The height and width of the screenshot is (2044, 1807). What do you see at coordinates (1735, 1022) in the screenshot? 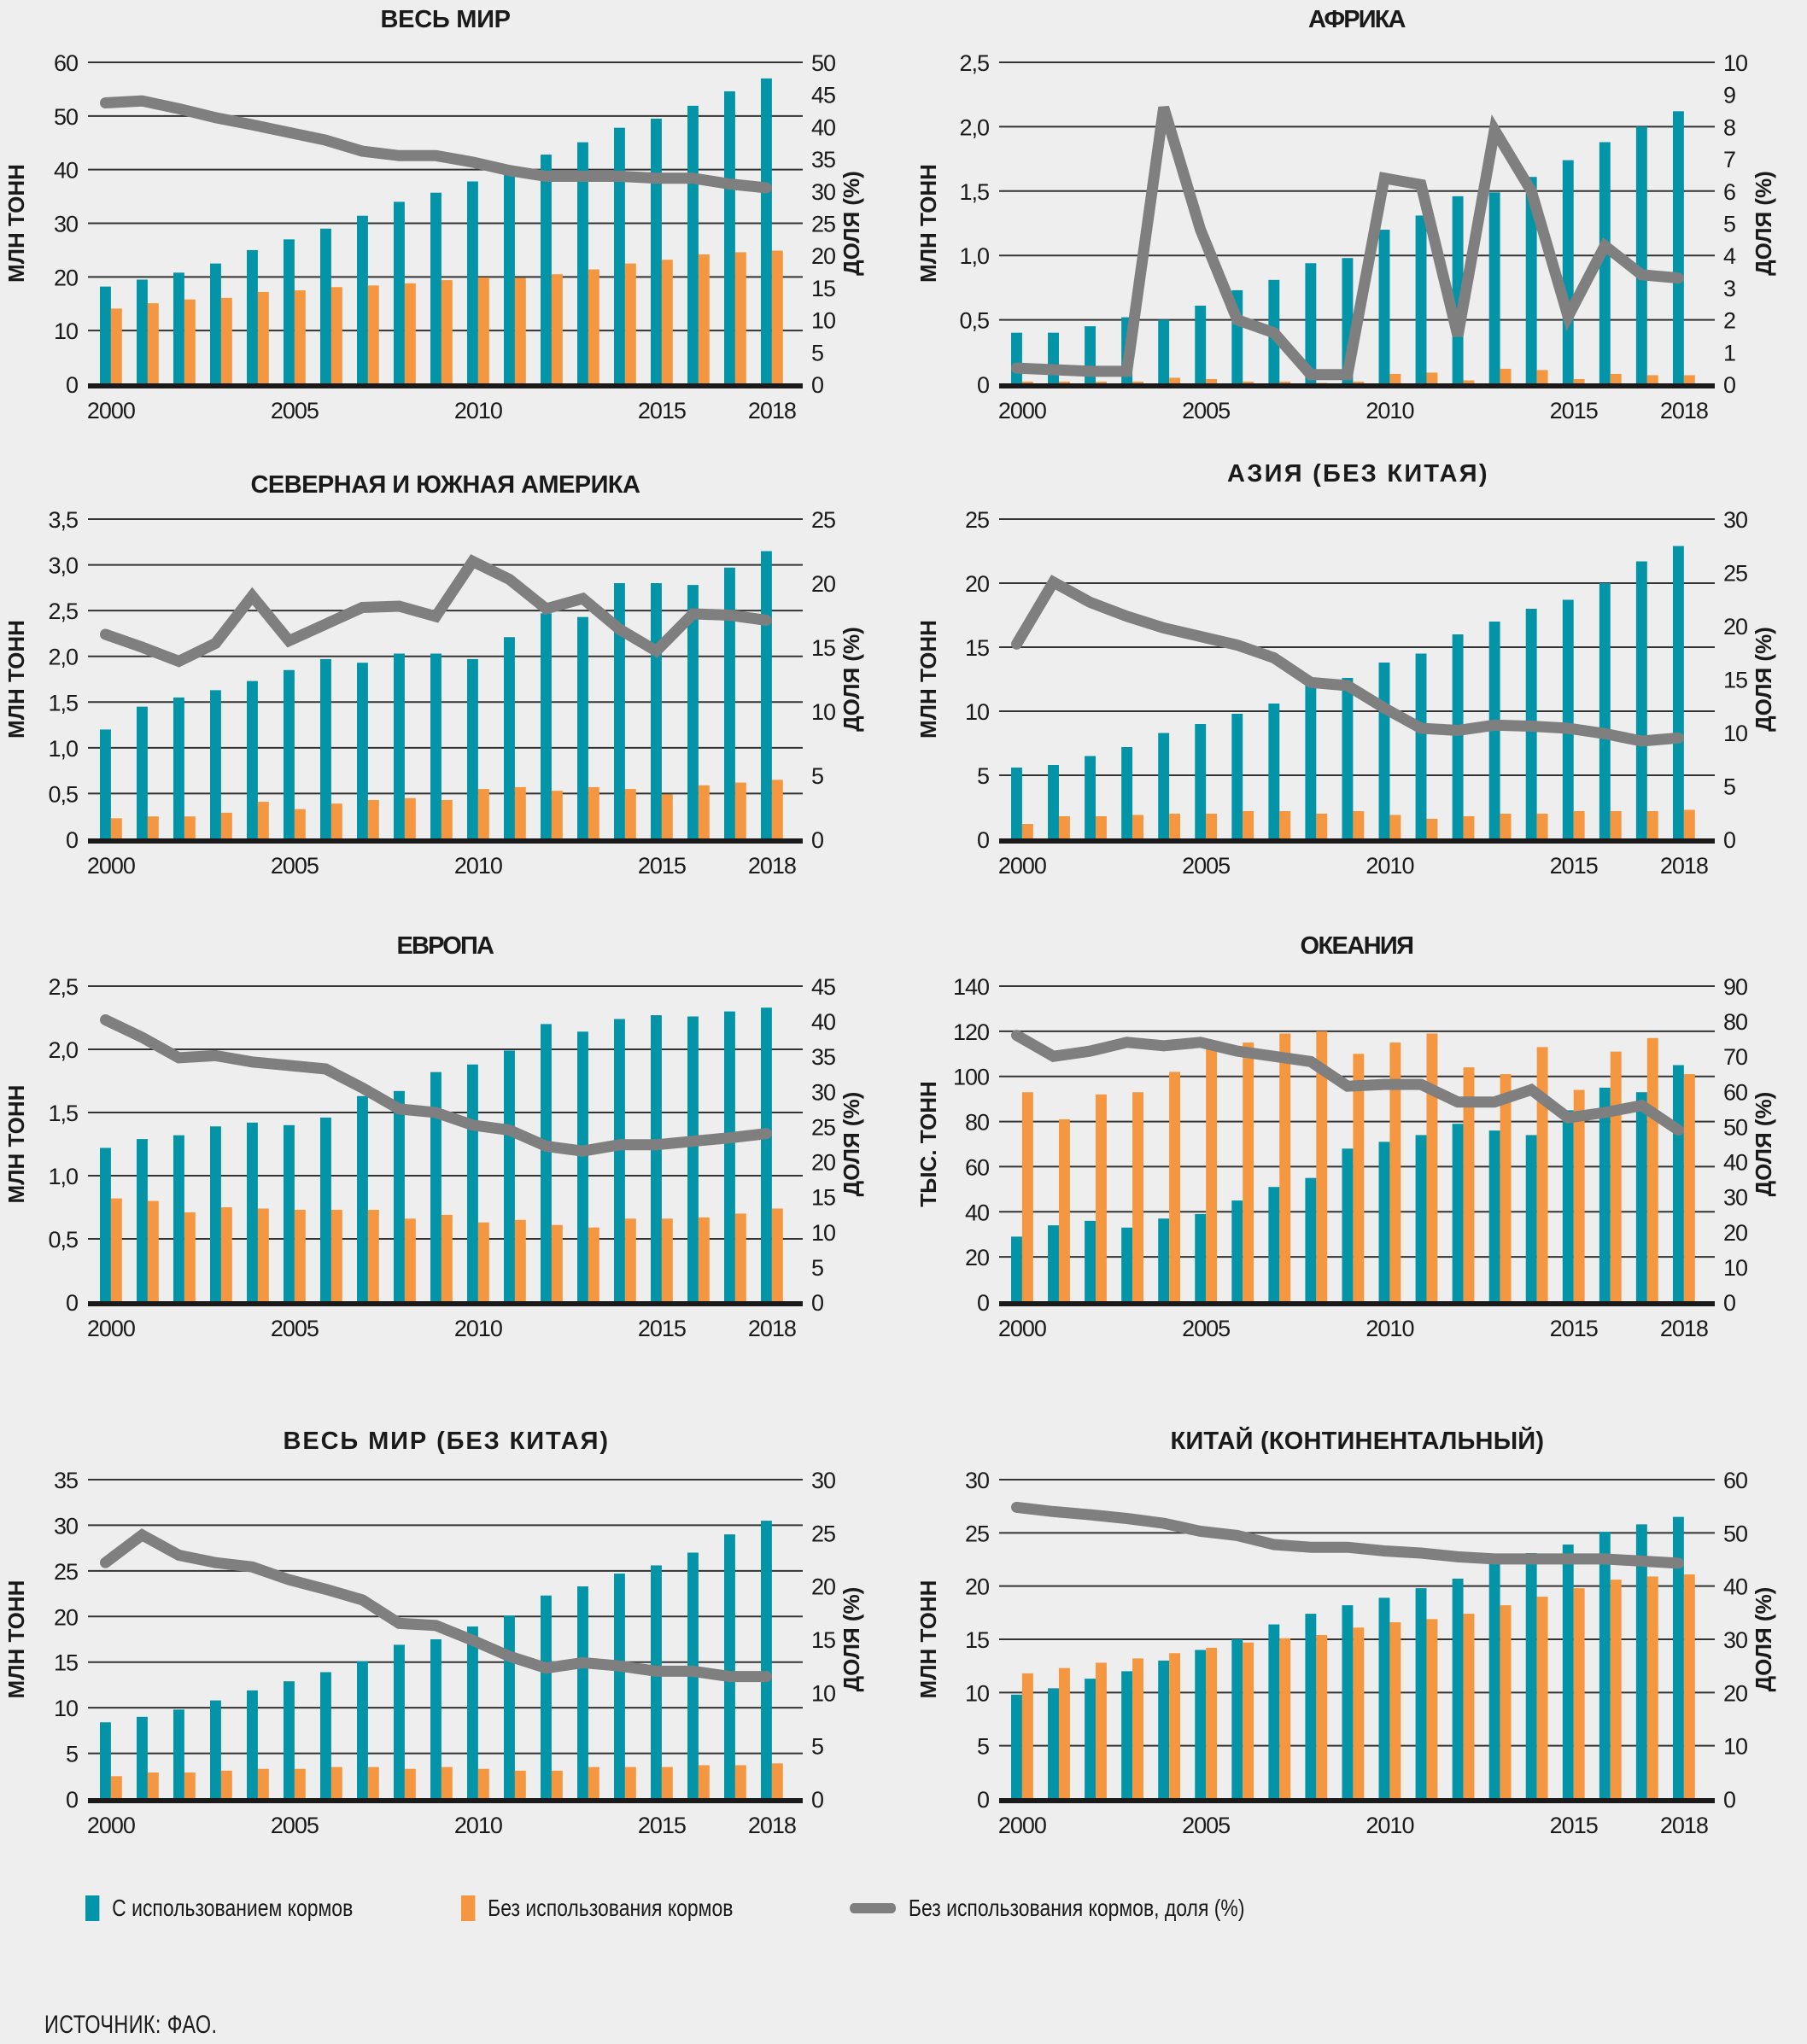
I see `y2-tick-label: 80` at bounding box center [1735, 1022].